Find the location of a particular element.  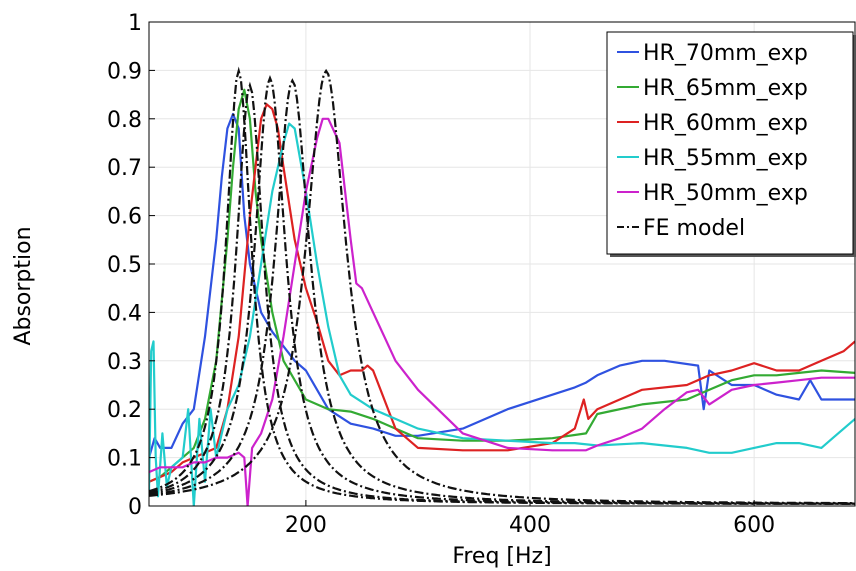

legend-label: HR_55mm_exp is located at coordinates (725, 158).